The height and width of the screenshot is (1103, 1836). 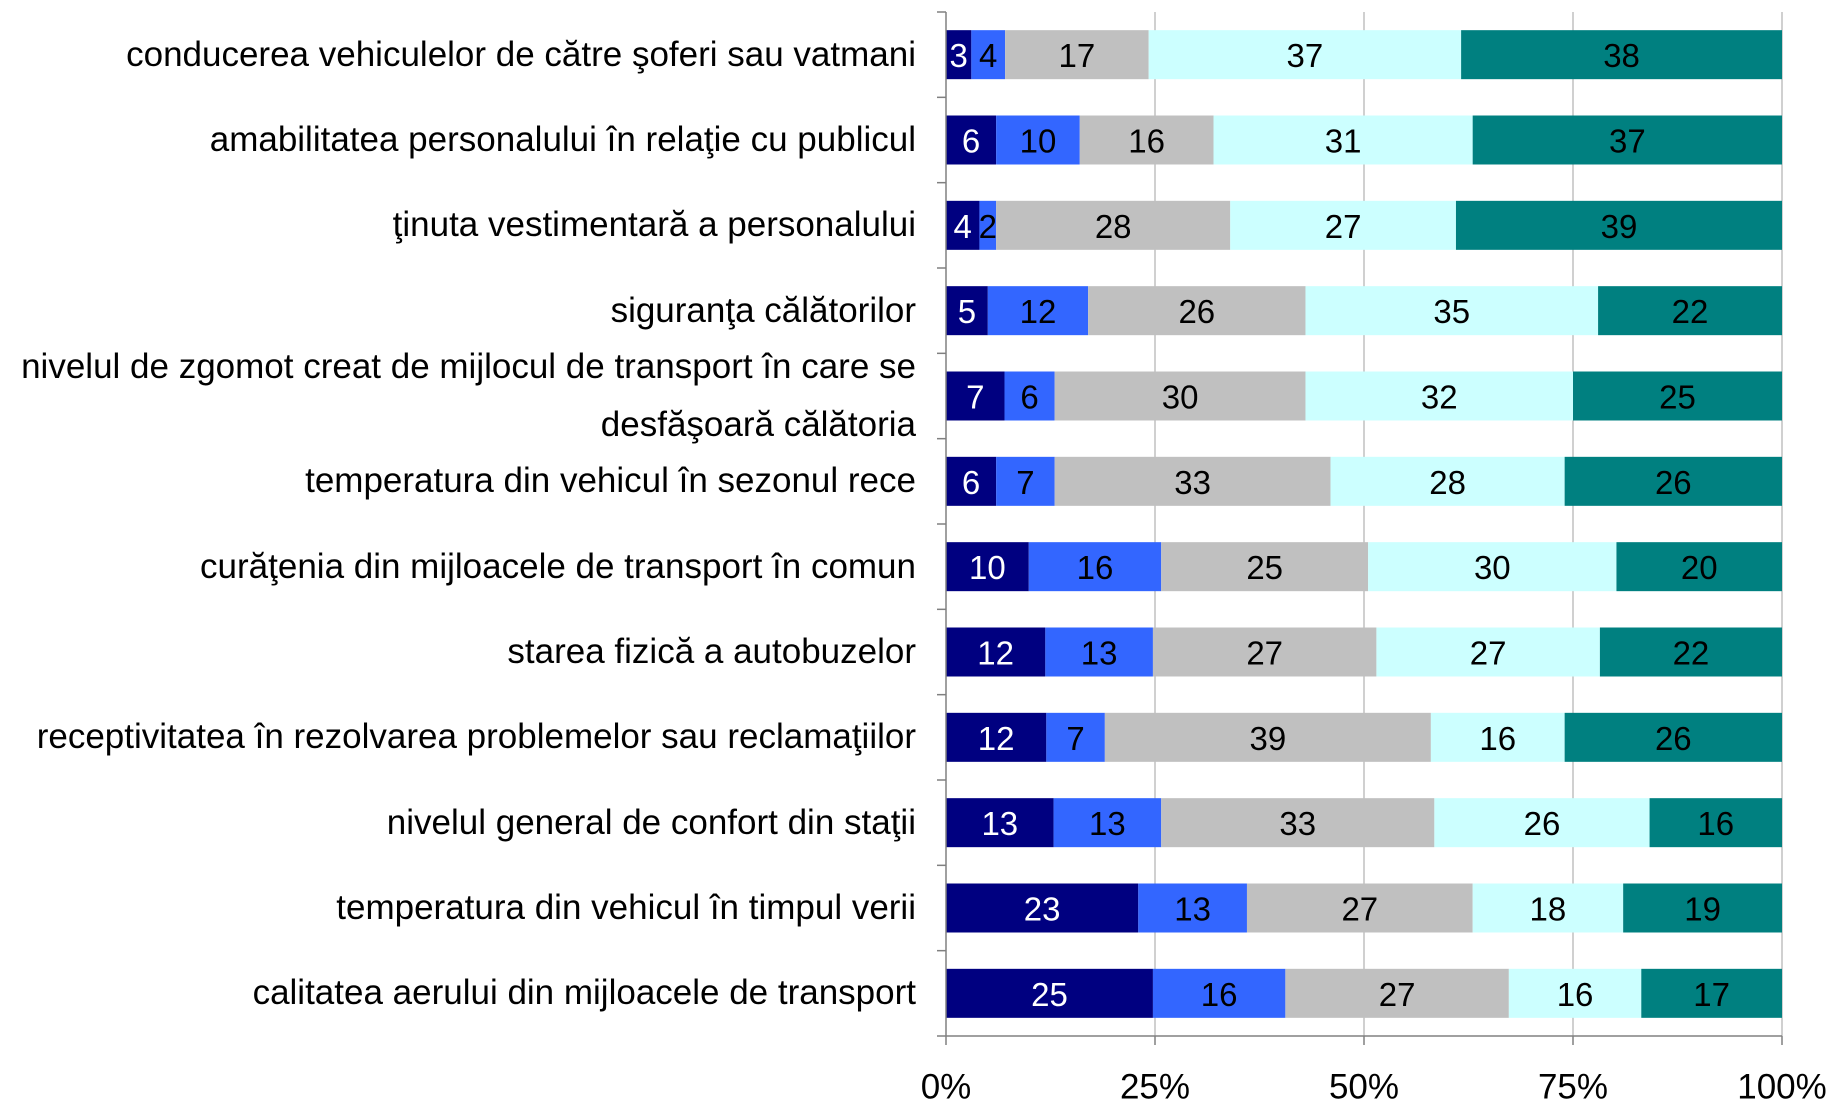 What do you see at coordinates (654, 225) in the screenshot?
I see `category-label: ţinuta vestimentară a personalului` at bounding box center [654, 225].